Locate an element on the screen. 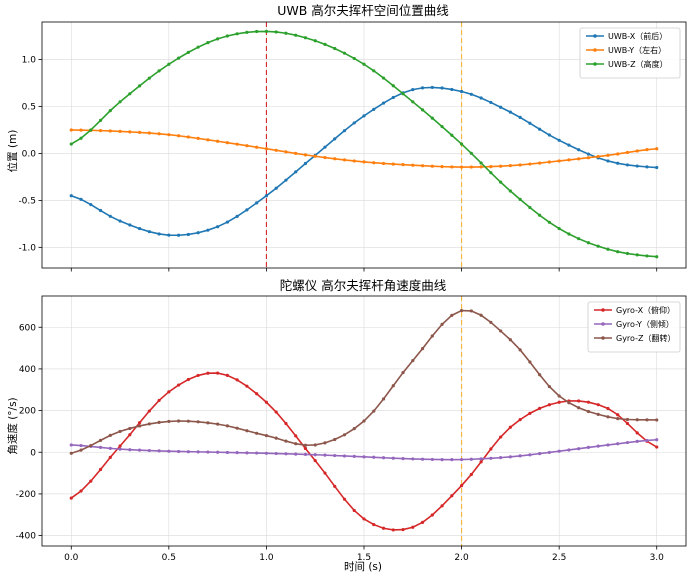  gyro-y-axis-label: 角速度 (°/s) is located at coordinates (12, 425).